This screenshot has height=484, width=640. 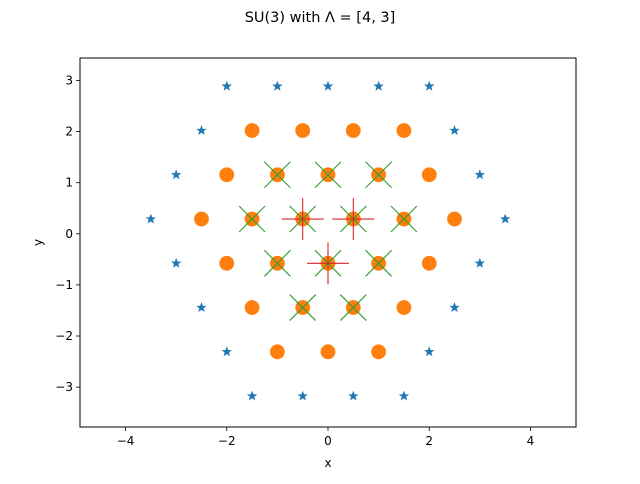 I want to click on series-plus, so click(x=328, y=241).